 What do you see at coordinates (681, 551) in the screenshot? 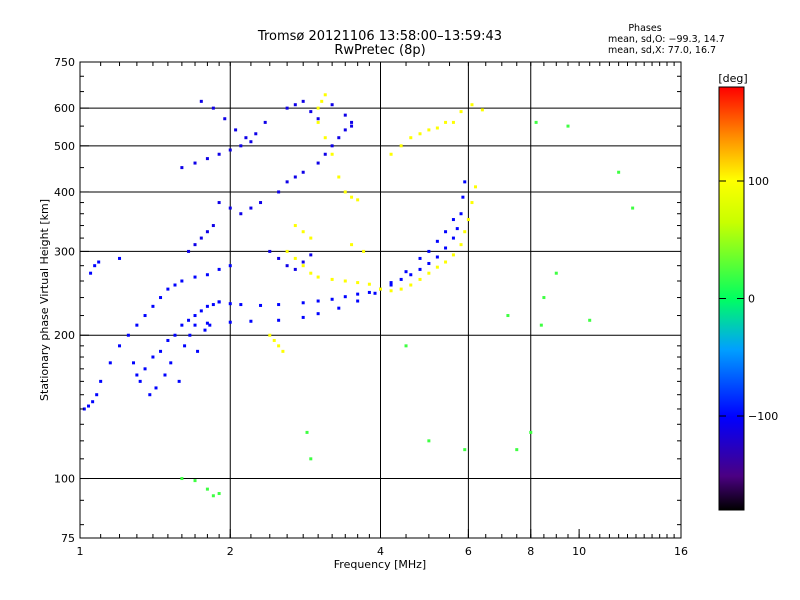
I see `x-tick-label: 16` at bounding box center [681, 551].